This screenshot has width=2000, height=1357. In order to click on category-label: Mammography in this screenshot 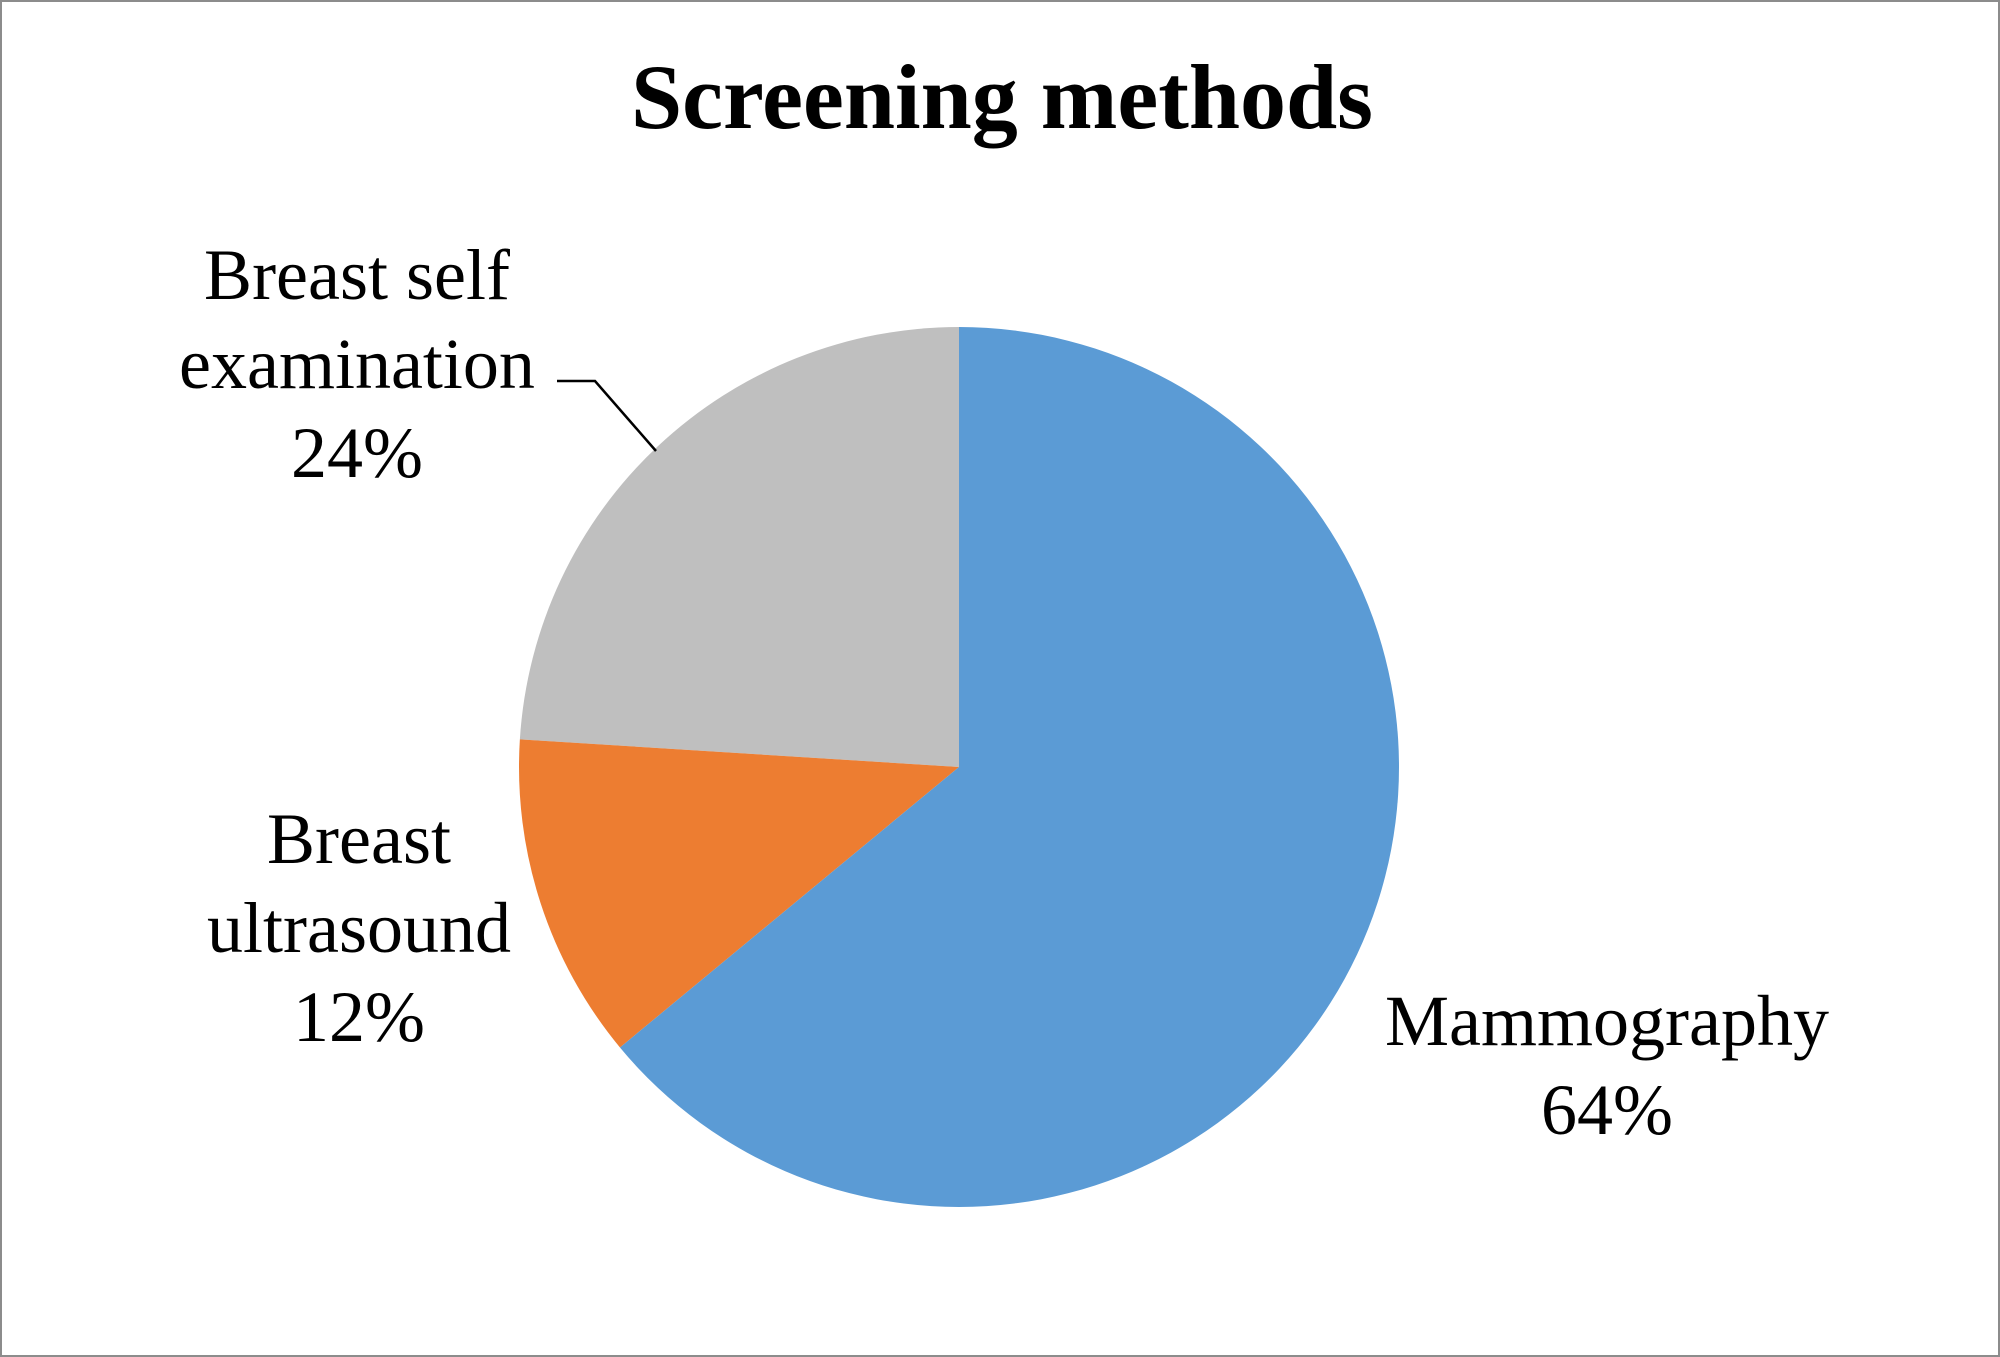, I will do `click(1607, 1021)`.